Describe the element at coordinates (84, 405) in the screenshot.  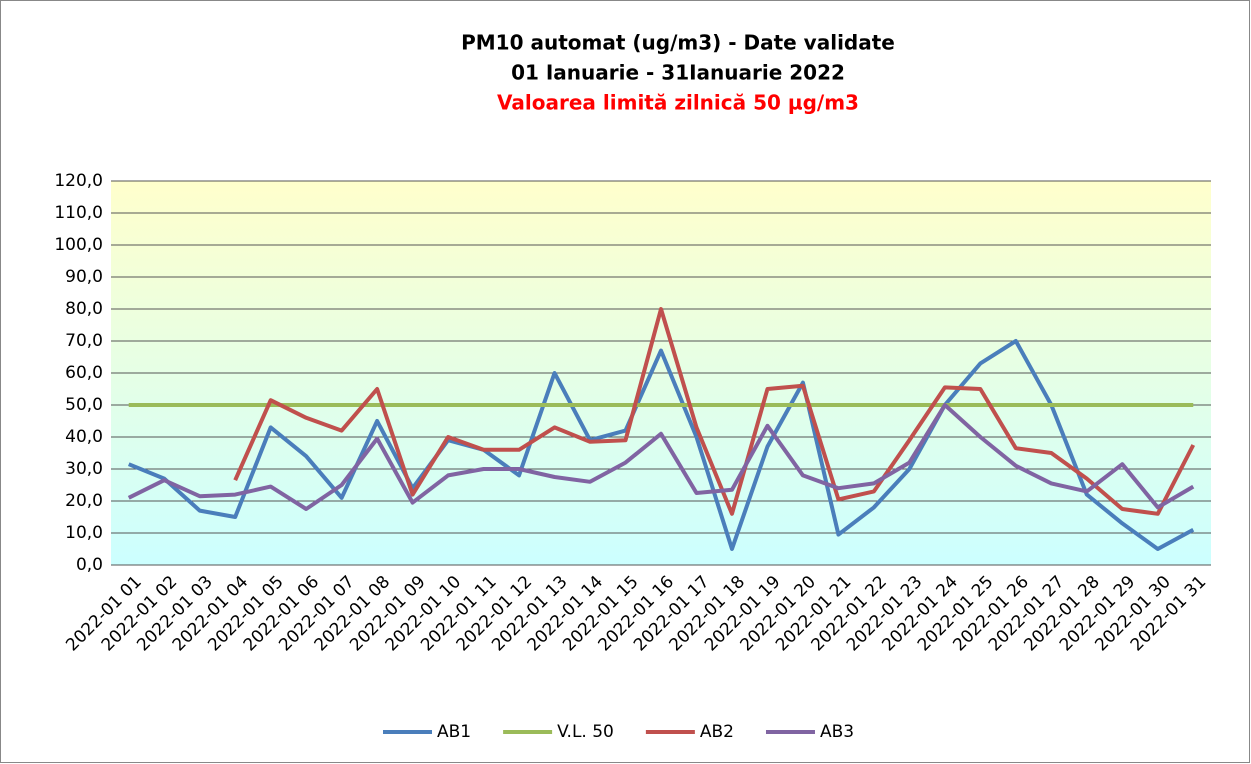
I see `y-tick-label: 50,0` at that location.